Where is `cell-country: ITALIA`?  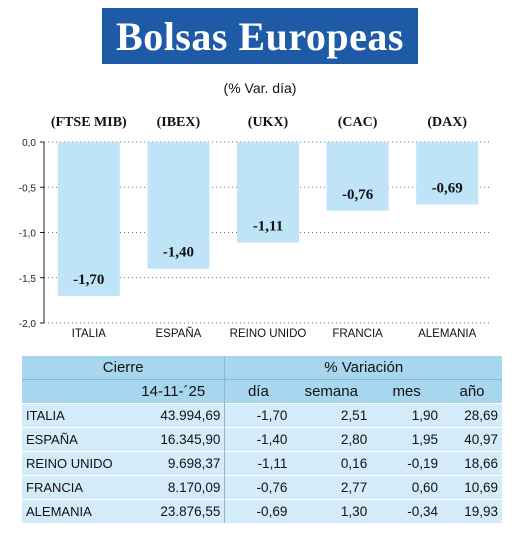 cell-country: ITALIA is located at coordinates (72, 415).